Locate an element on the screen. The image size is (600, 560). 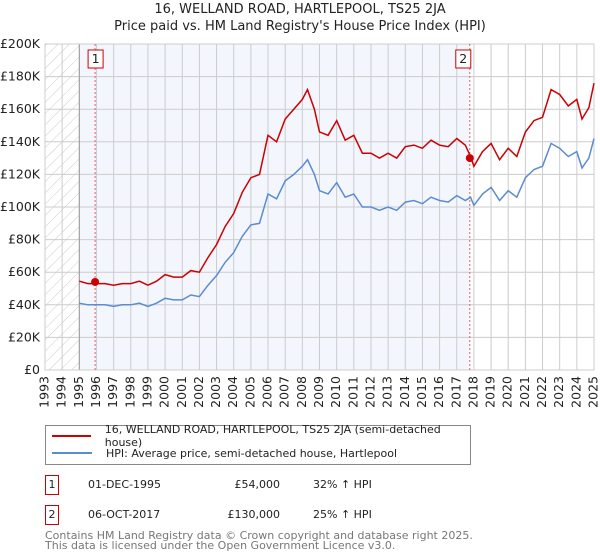
x-tick-label: 2009 is located at coordinates (318, 392).